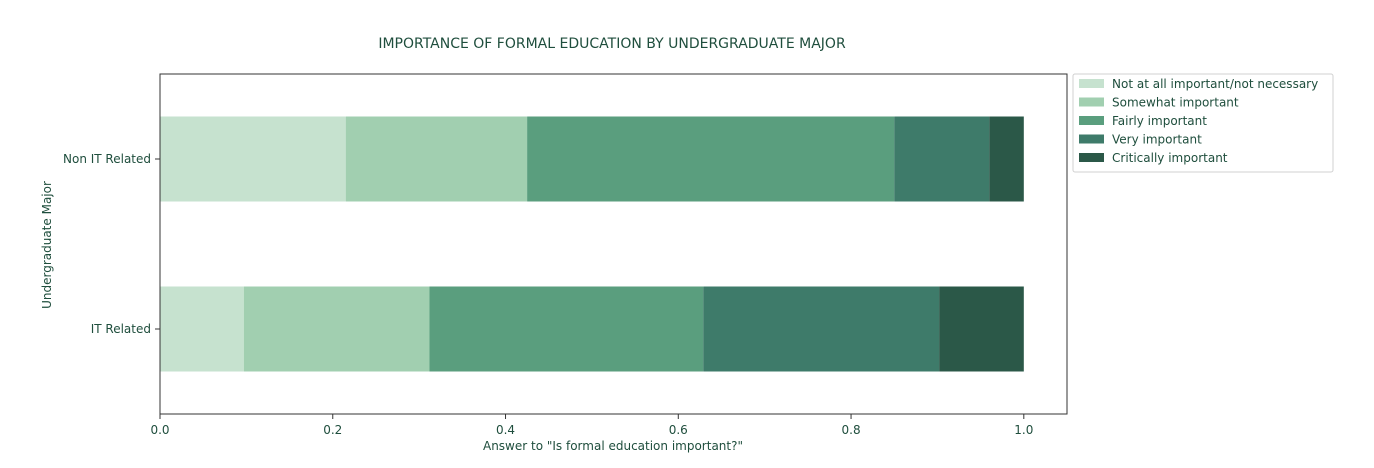  Describe the element at coordinates (678, 430) in the screenshot. I see `x-tick-label: 0.6` at that location.